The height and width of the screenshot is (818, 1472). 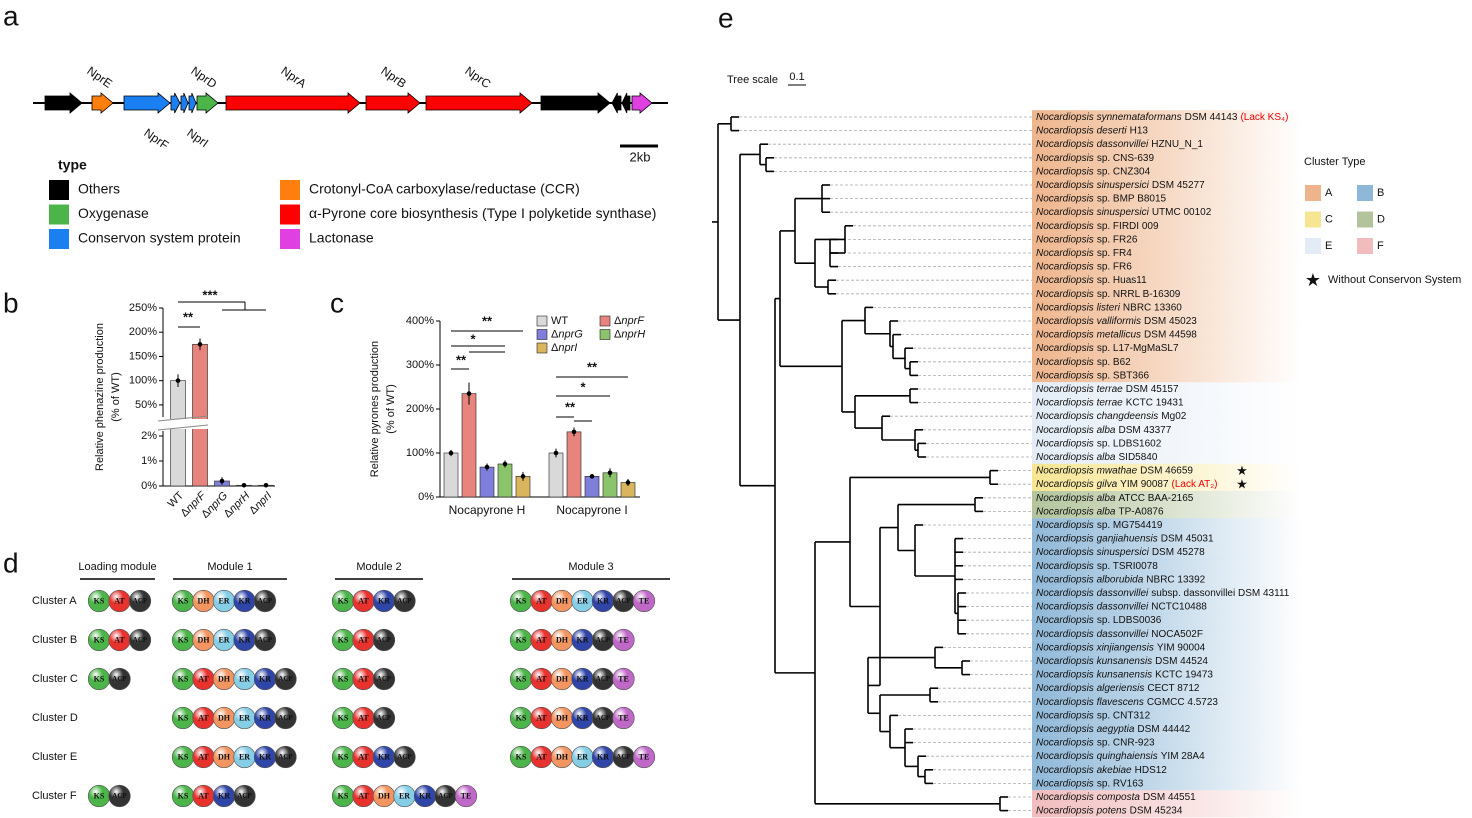 I want to click on legend-label: Lactonase, so click(x=341, y=238).